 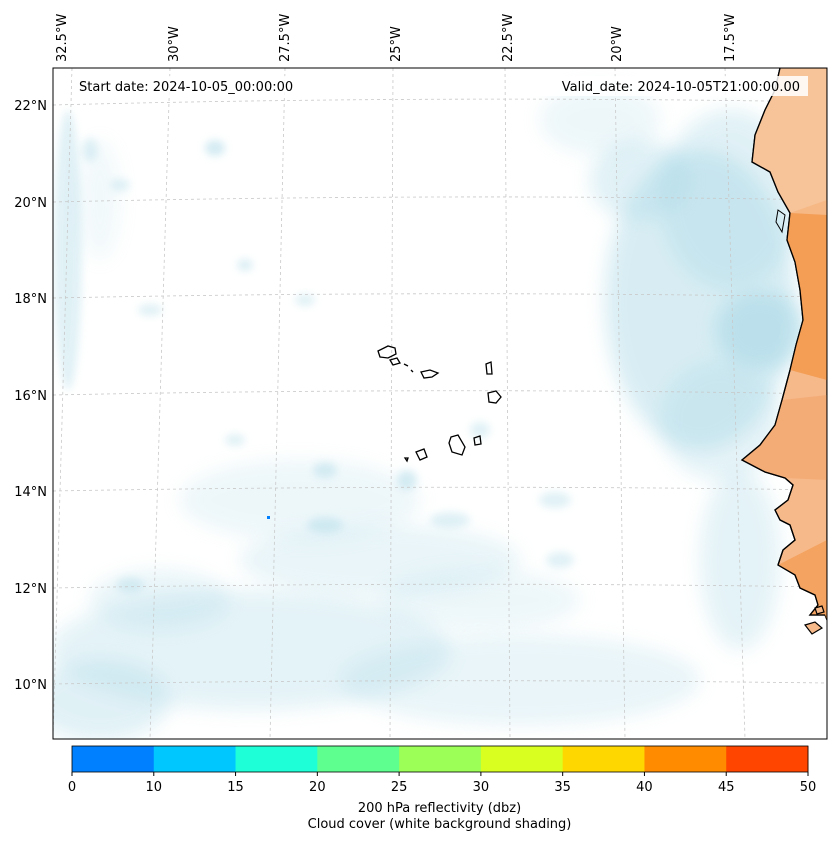 I want to click on lat-label: 12°N, so click(x=30, y=589).